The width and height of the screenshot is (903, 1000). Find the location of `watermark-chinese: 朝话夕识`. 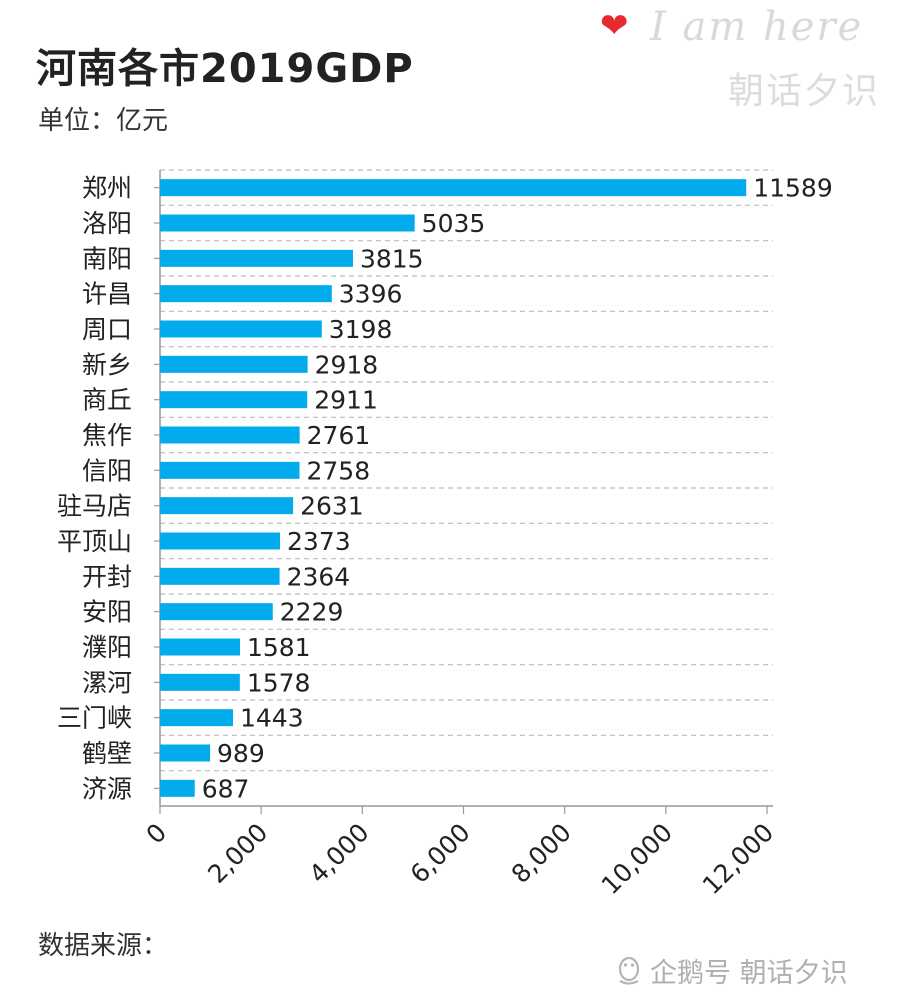

watermark-chinese: 朝话夕识 is located at coordinates (804, 91).